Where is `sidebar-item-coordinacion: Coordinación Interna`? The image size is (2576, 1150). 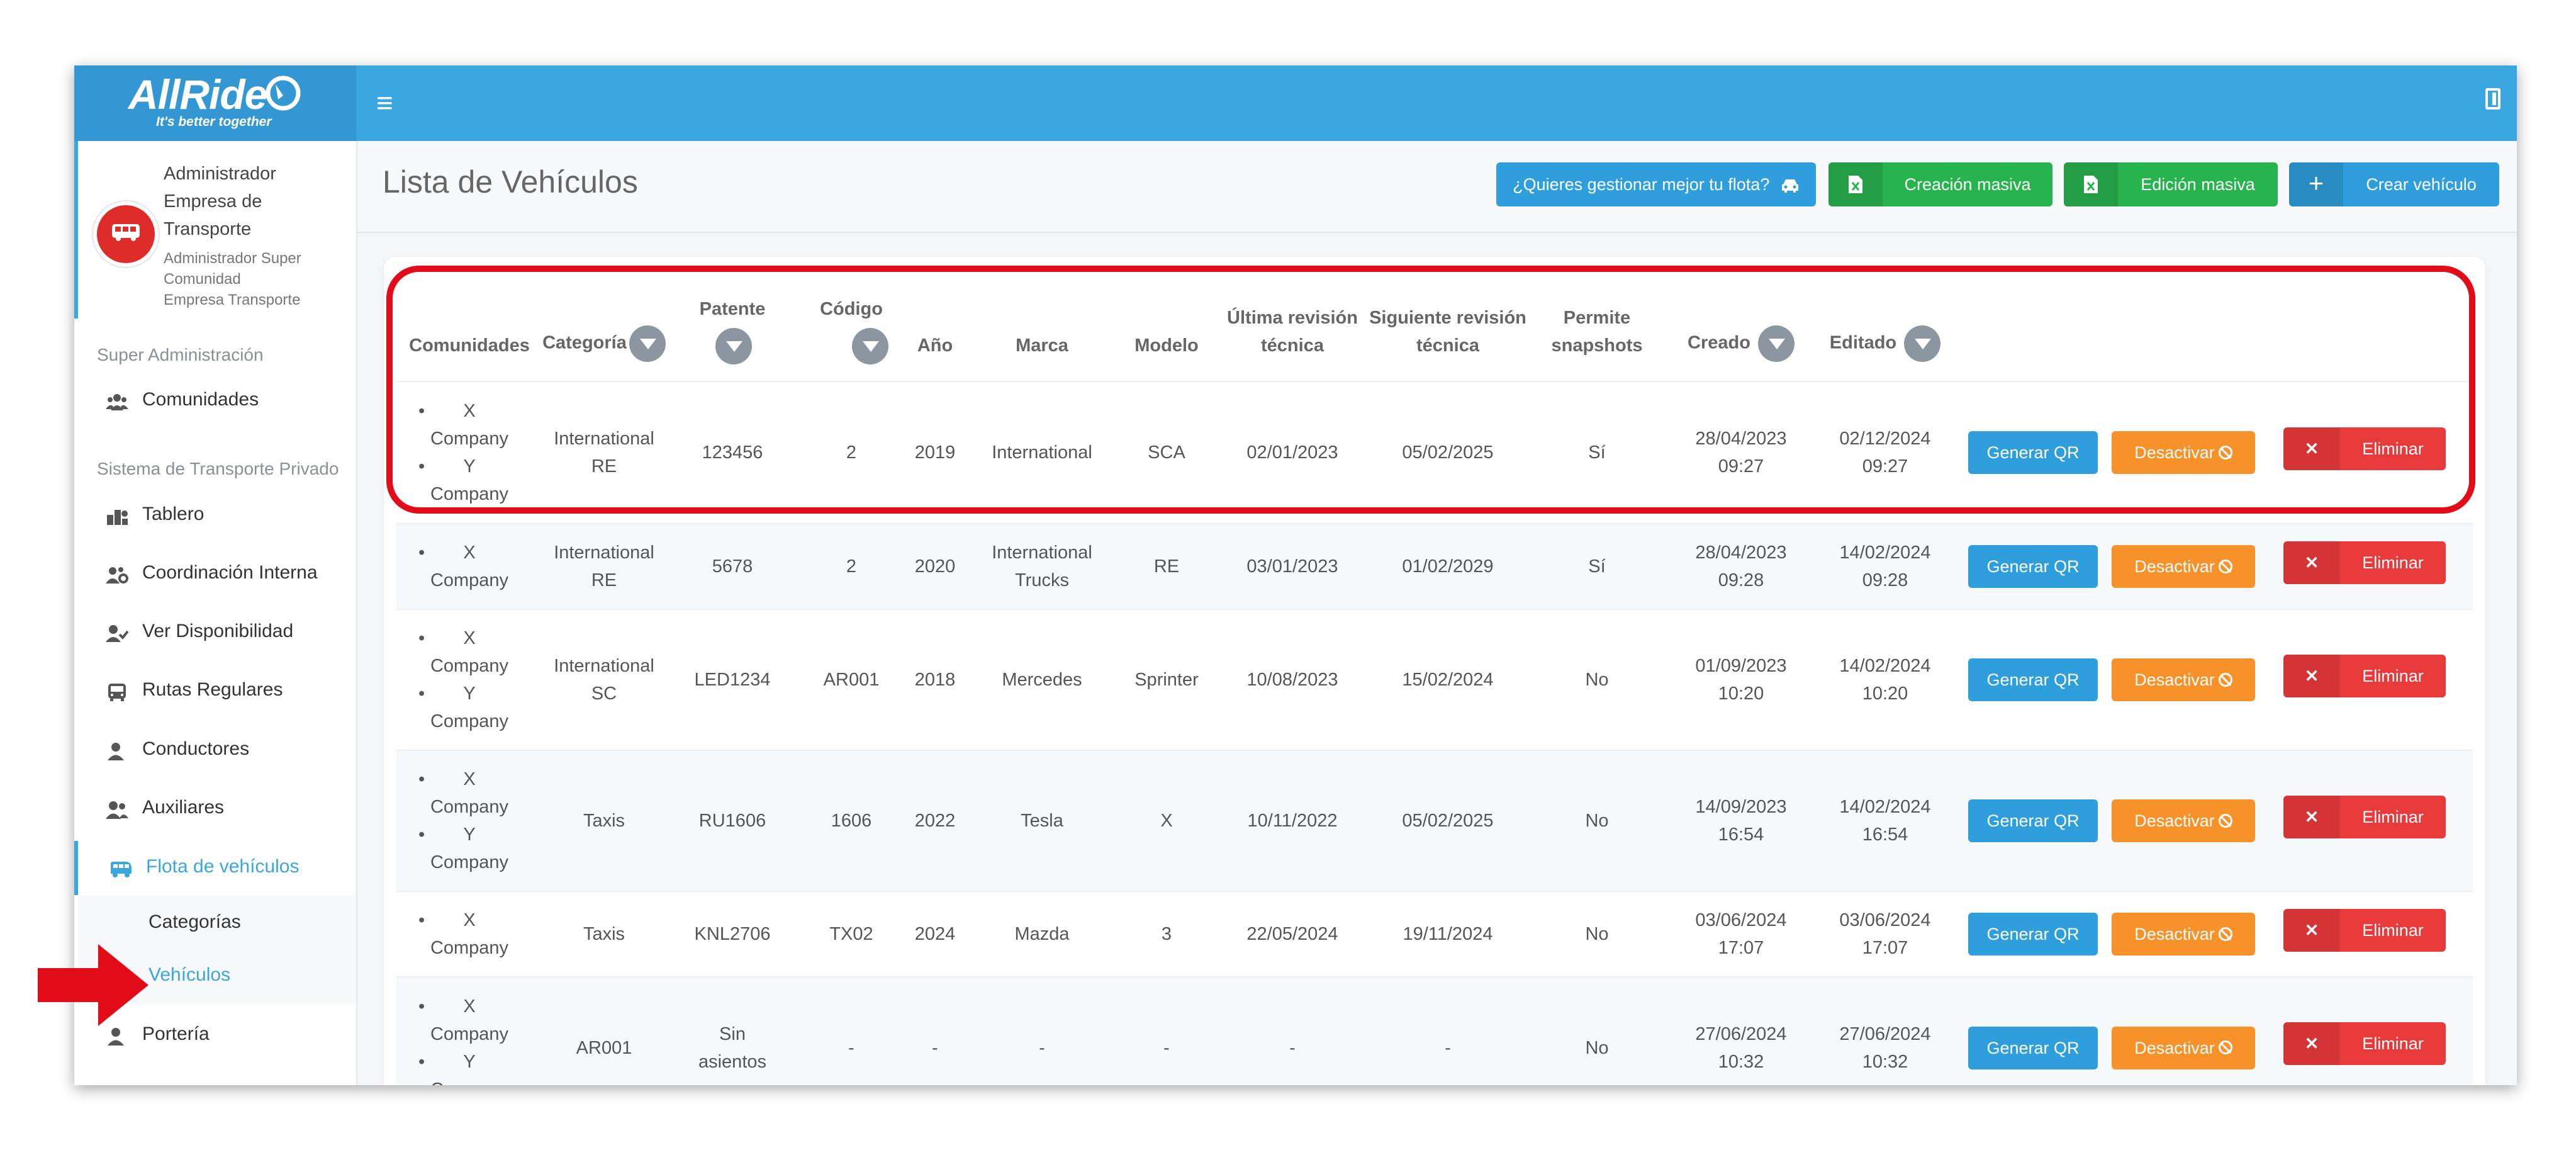 sidebar-item-coordinacion: Coordinación Interna is located at coordinates (215, 574).